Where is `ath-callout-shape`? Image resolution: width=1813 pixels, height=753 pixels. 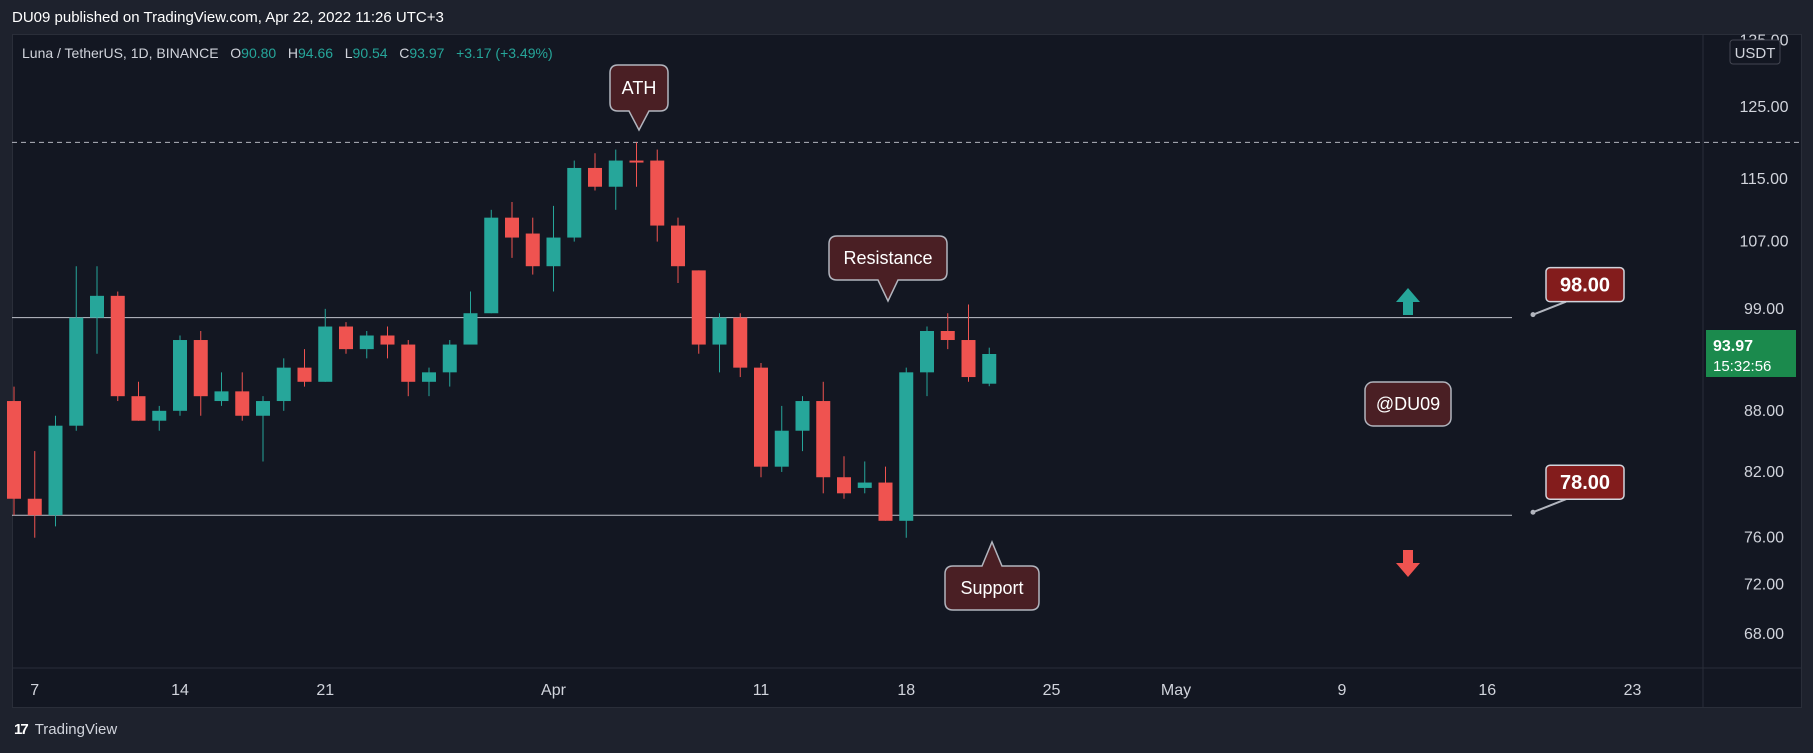
ath-callout-shape is located at coordinates (639, 98).